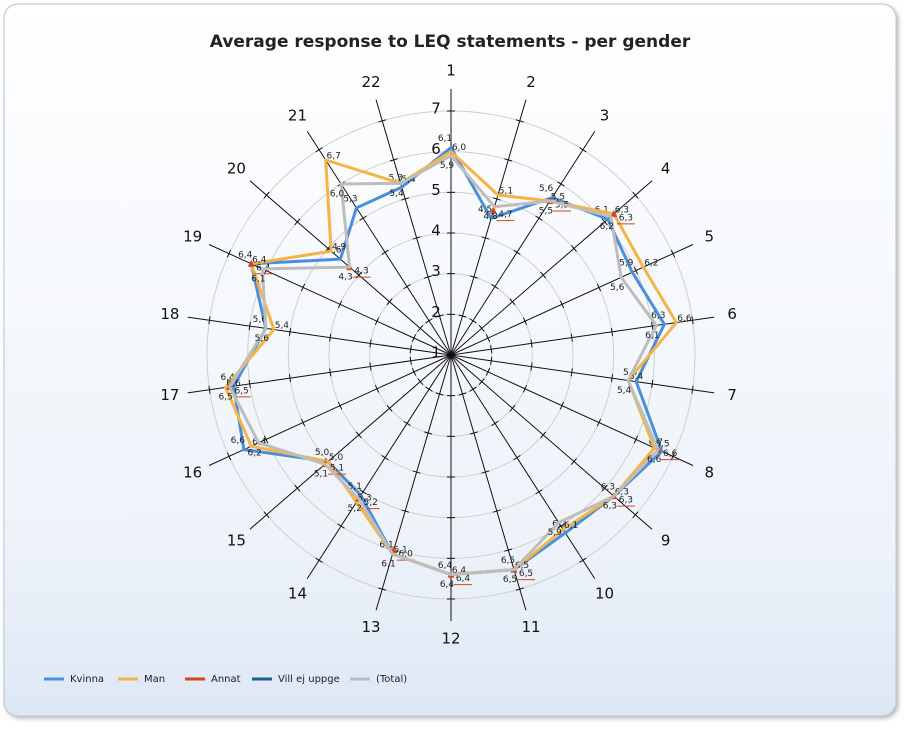 Image resolution: width=906 pixels, height=729 pixels. What do you see at coordinates (558, 198) in the screenshot?
I see `data-label: 5,5` at bounding box center [558, 198].